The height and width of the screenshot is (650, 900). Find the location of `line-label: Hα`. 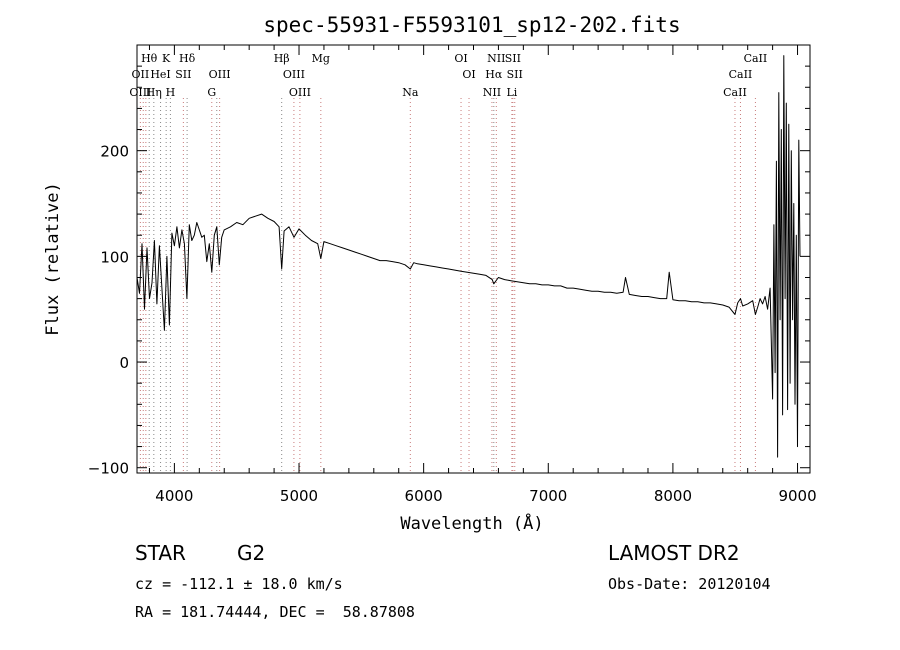

line-label: Hα is located at coordinates (494, 74).